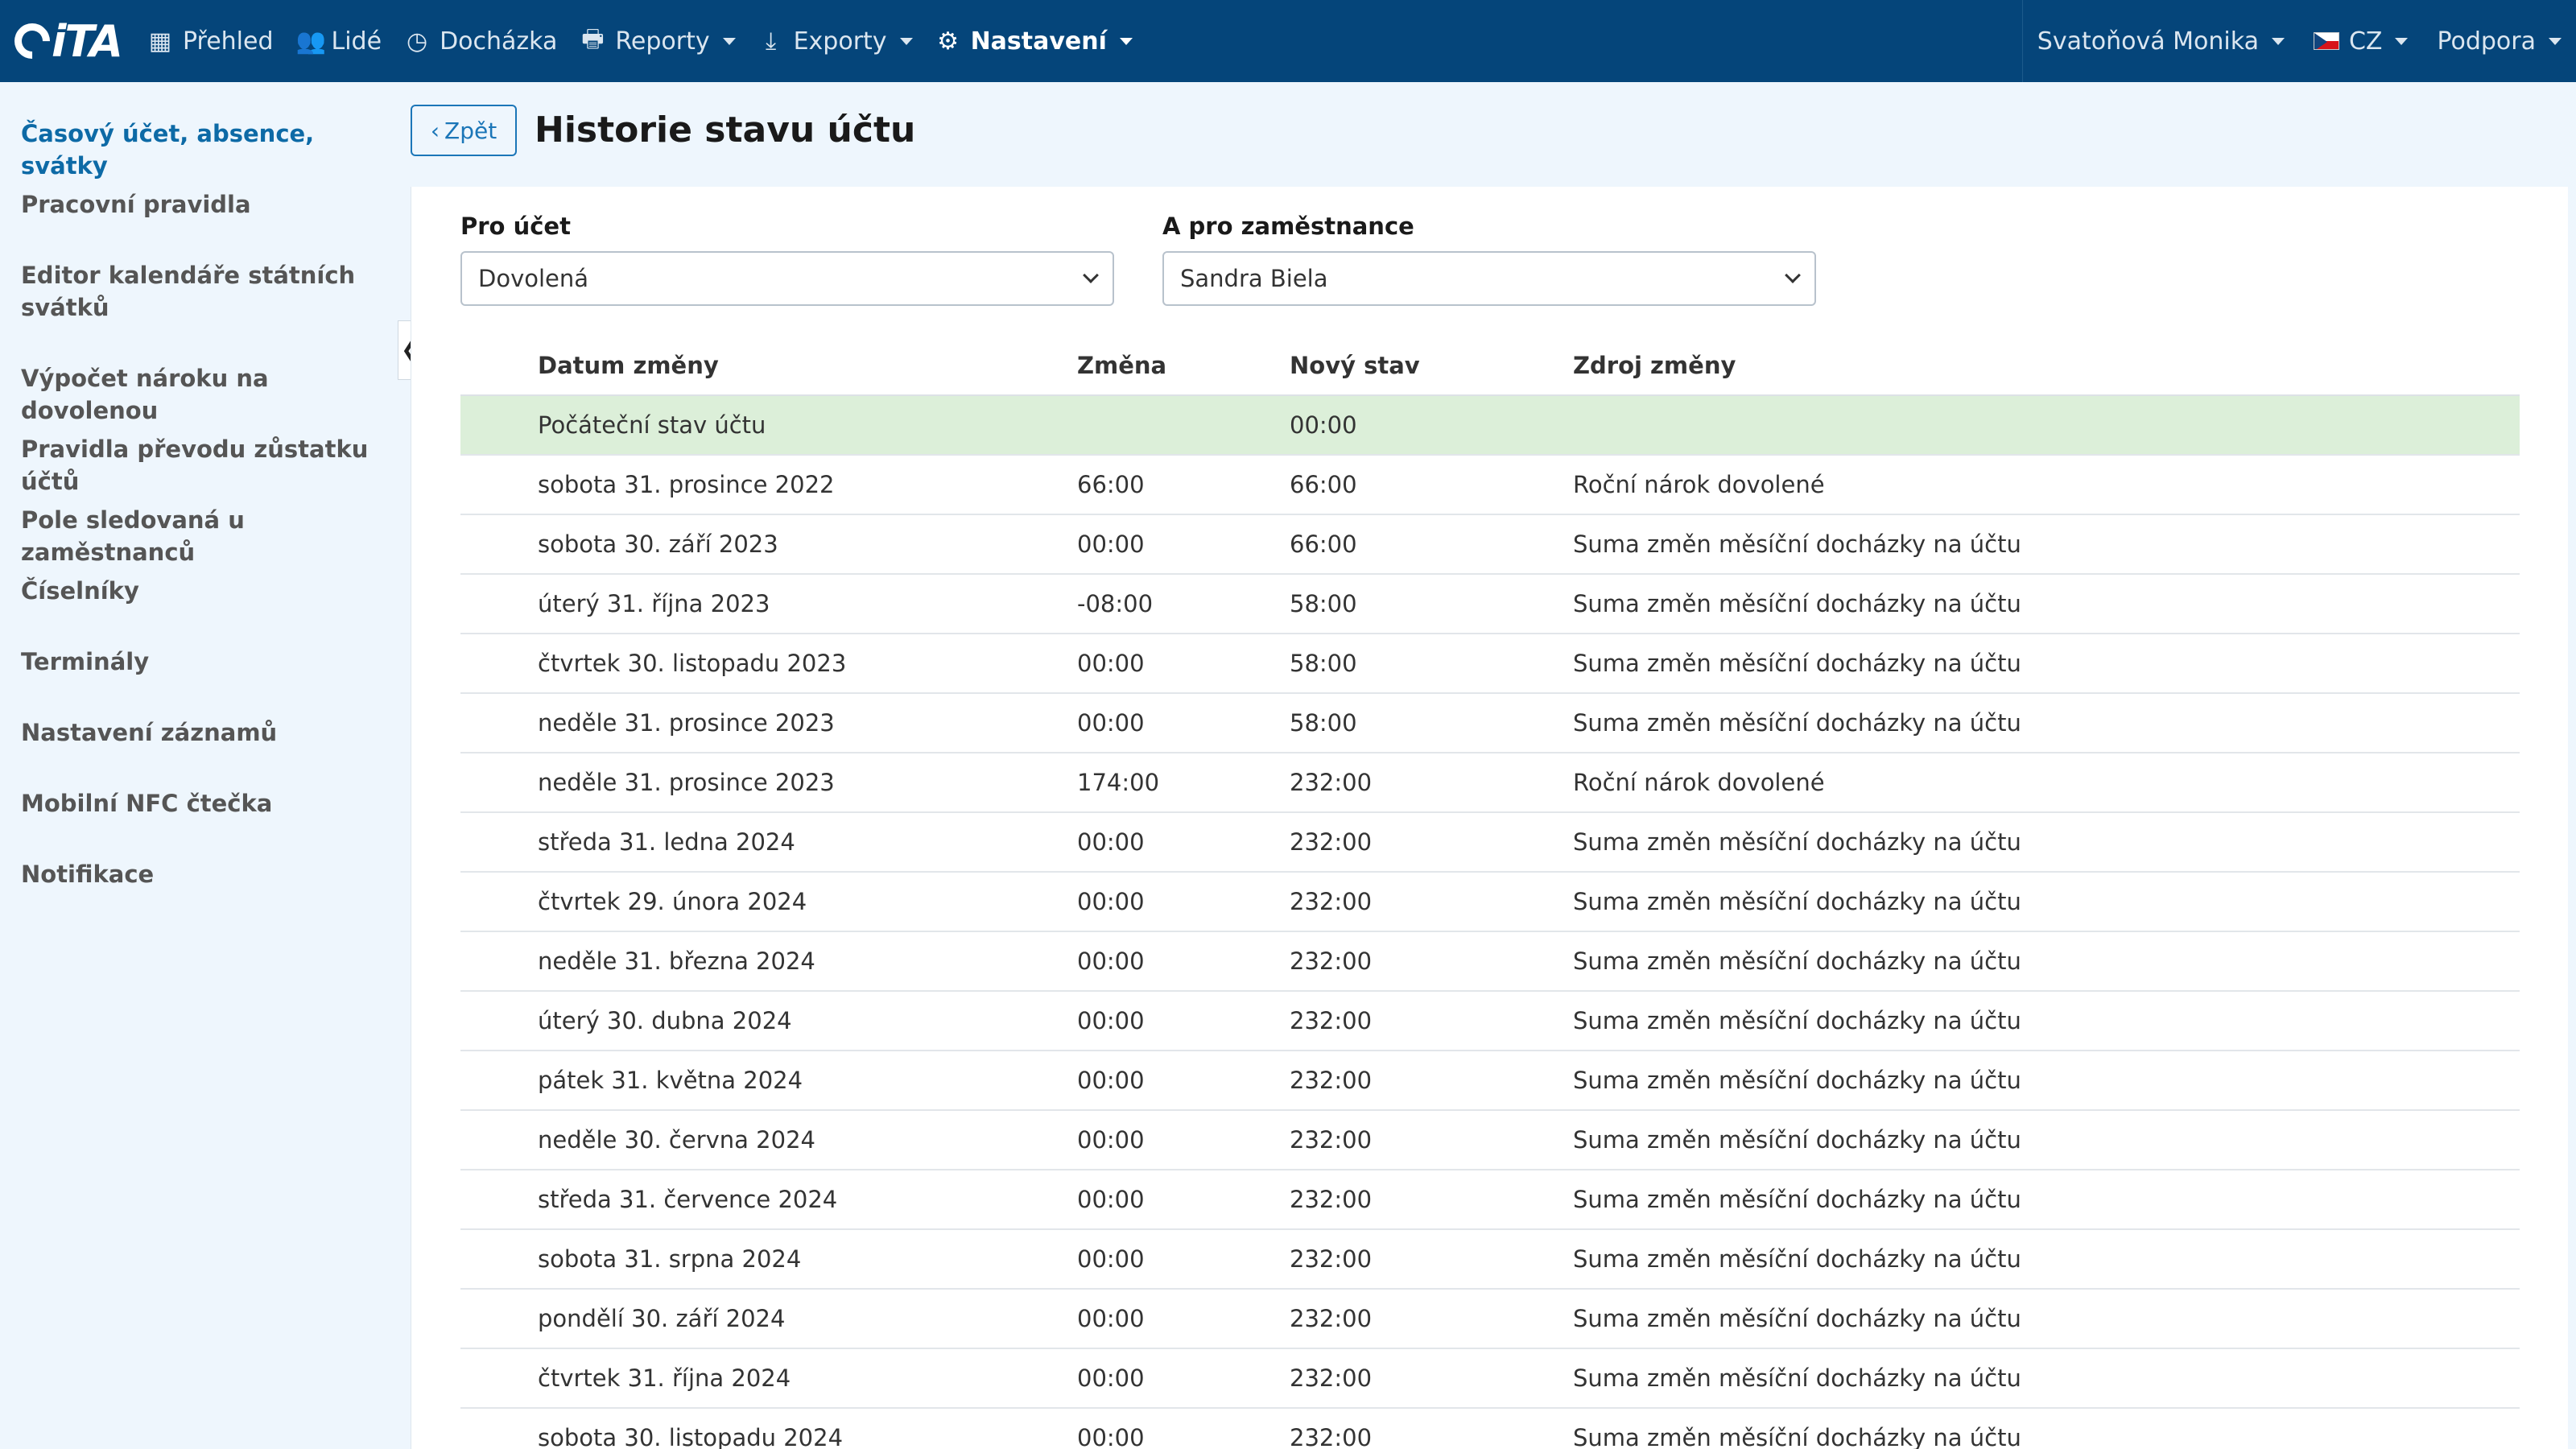  Describe the element at coordinates (160, 41) in the screenshot. I see `grid-icon: ▦` at that location.